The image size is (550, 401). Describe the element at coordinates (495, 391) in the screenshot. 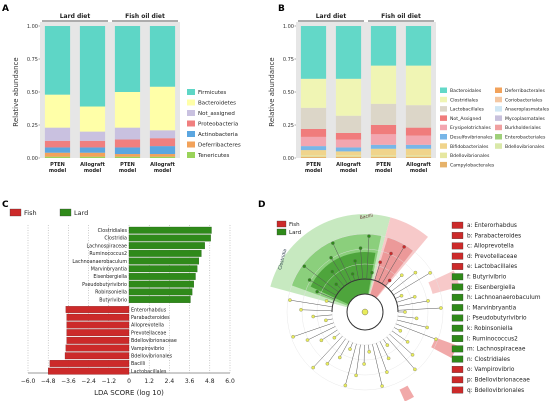

I see `key-label: q: Bdellovibrionales` at that location.